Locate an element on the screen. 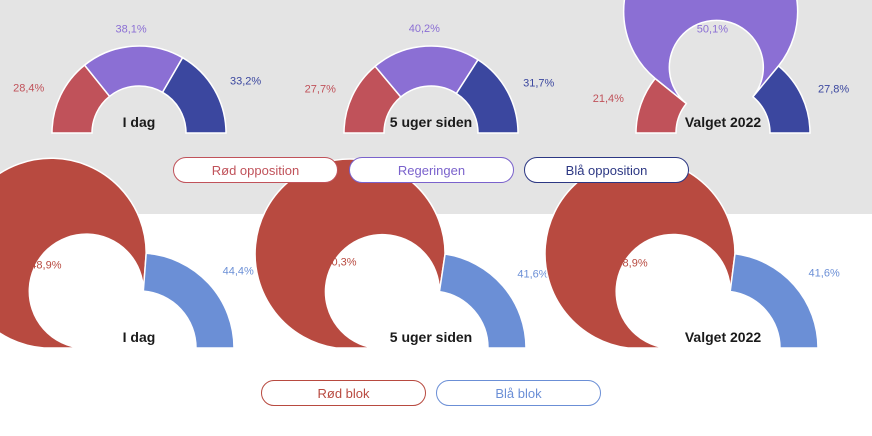  gauge-blokke-valget-2022: 48,9% 41,6% Valget 2022 is located at coordinates (692, 253).